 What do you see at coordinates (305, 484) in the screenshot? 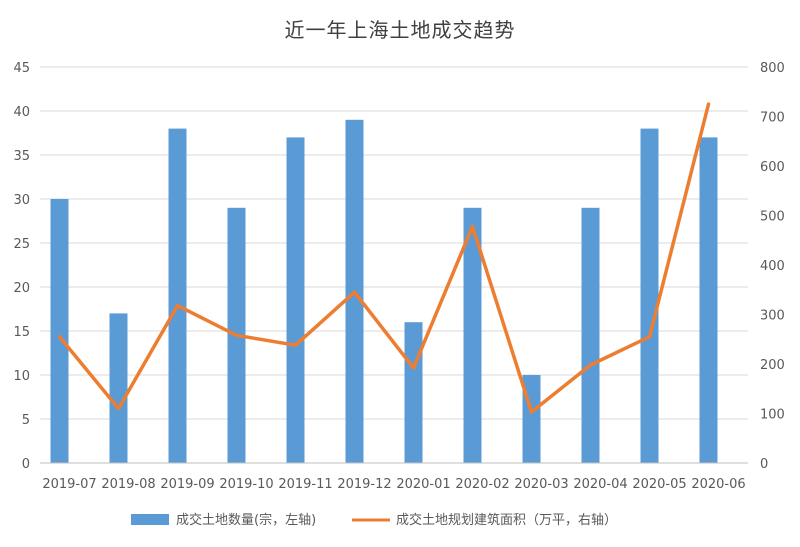
I see `category-label: 2019-11` at bounding box center [305, 484].